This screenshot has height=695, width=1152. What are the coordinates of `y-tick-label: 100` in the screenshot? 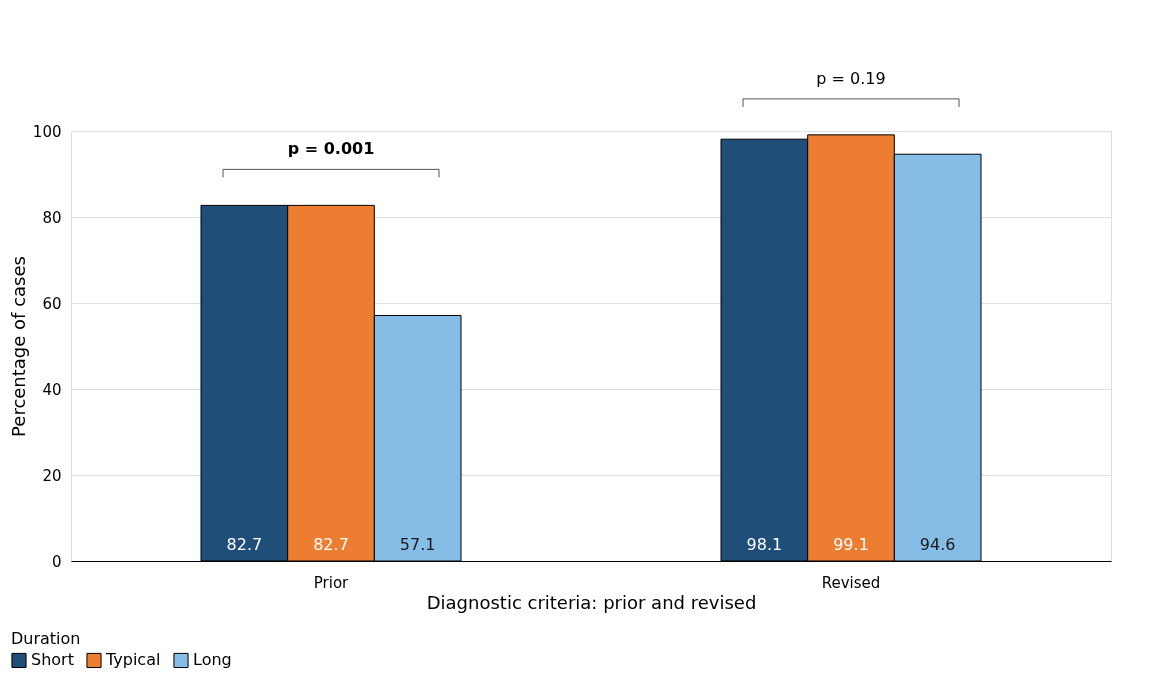 It's located at (47, 131).